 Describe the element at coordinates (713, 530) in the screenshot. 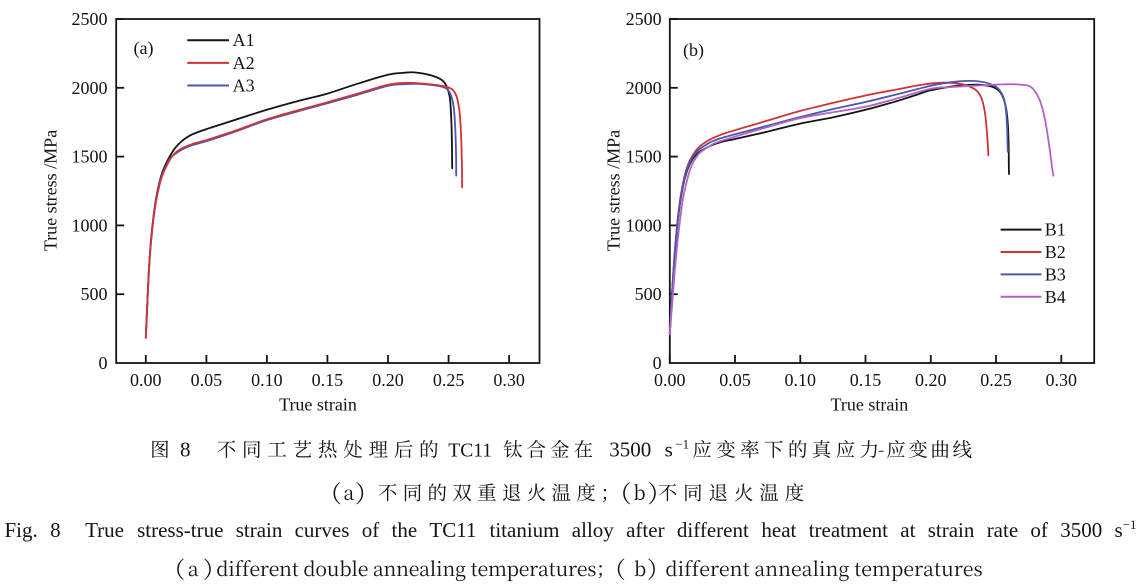

I see `svg-text: different` at that location.